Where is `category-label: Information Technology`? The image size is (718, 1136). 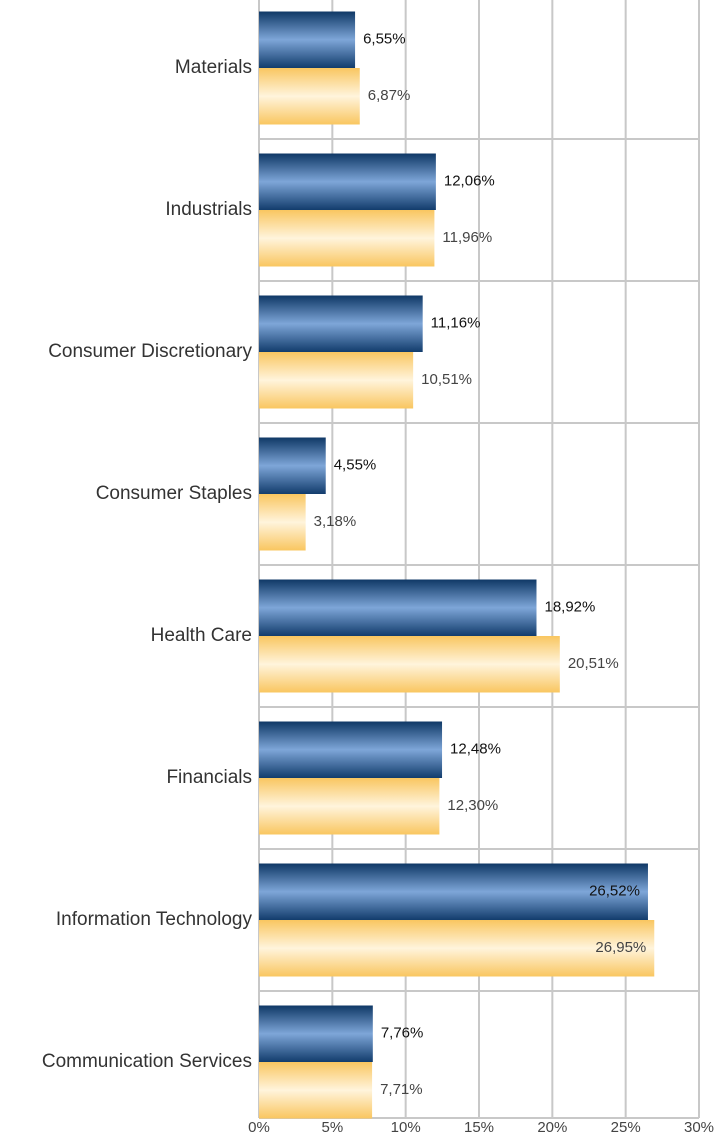
category-label: Information Technology is located at coordinates (154, 919).